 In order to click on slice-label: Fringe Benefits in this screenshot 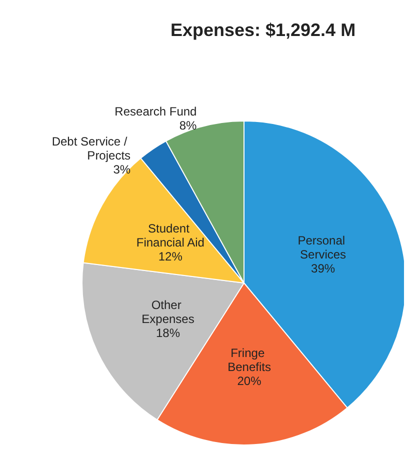, I will do `click(249, 360)`.